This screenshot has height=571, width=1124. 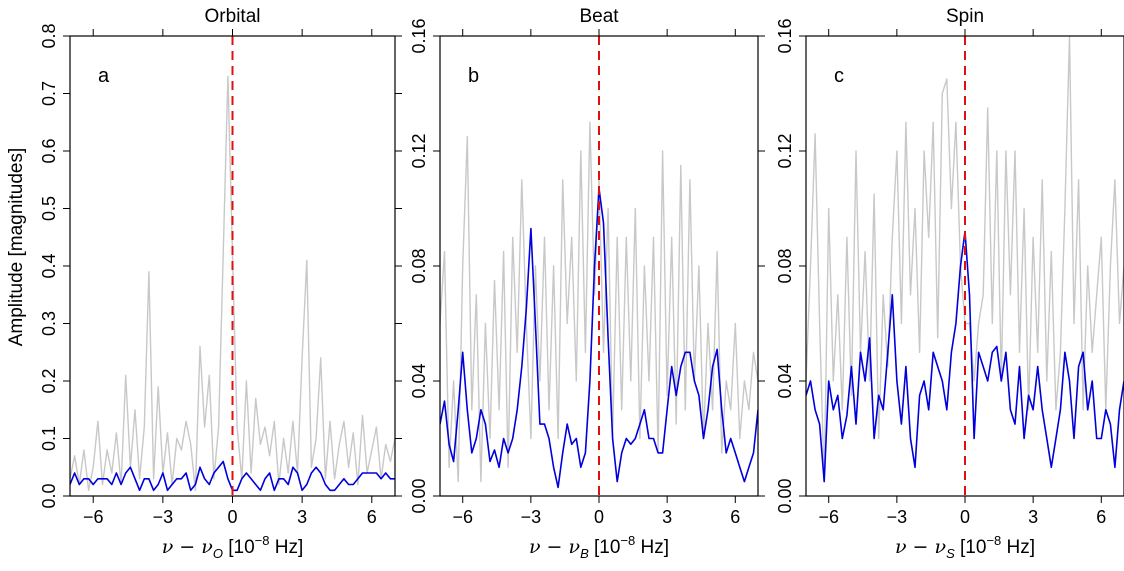 What do you see at coordinates (965, 16) in the screenshot?
I see `panel-title: Spin` at bounding box center [965, 16].